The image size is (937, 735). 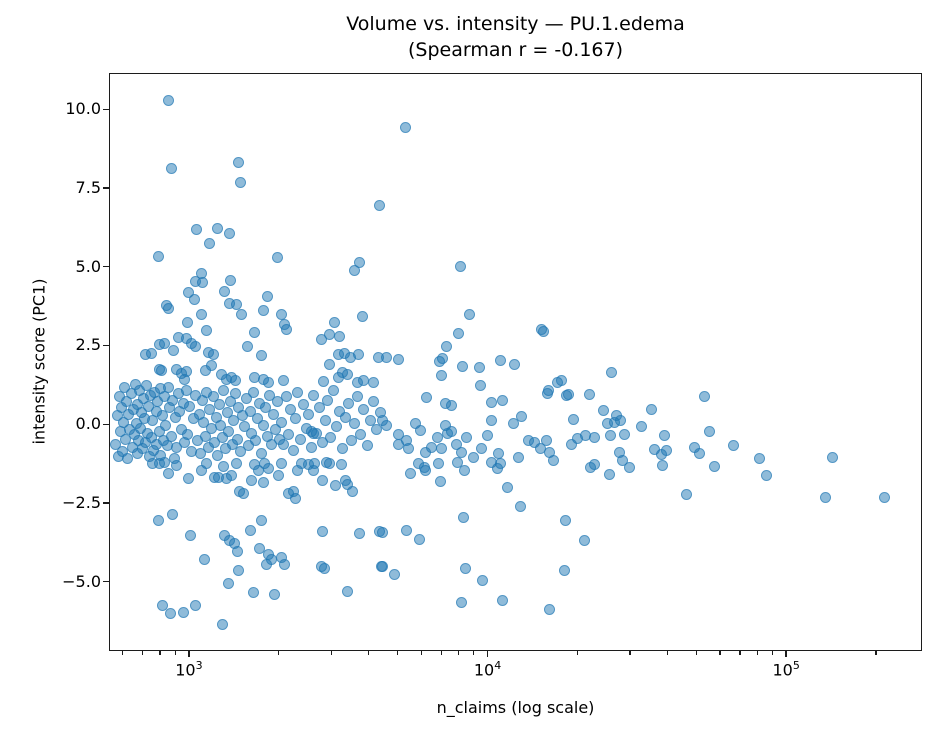 I want to click on chart-title-line1: Volume vs. intensity — PU.1.edema, so click(x=515, y=24).